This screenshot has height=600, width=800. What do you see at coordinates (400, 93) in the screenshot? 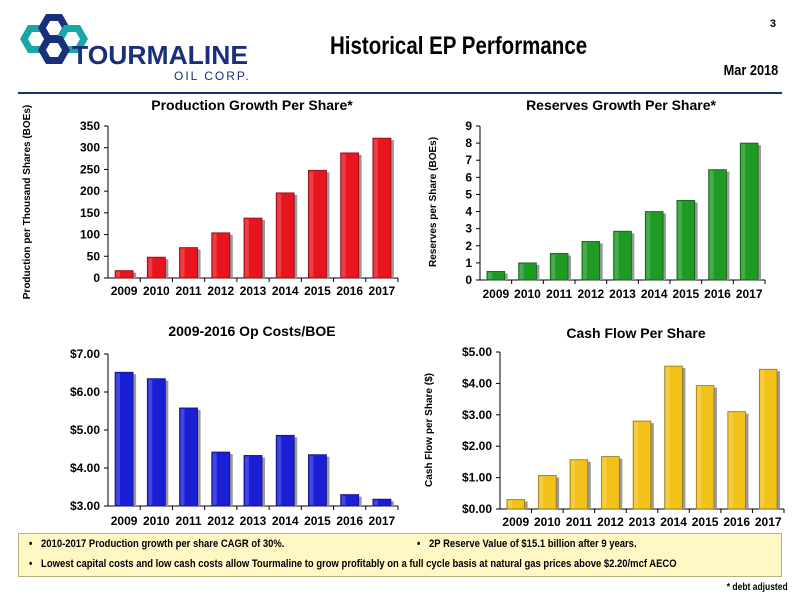
I see `header-divider` at bounding box center [400, 93].